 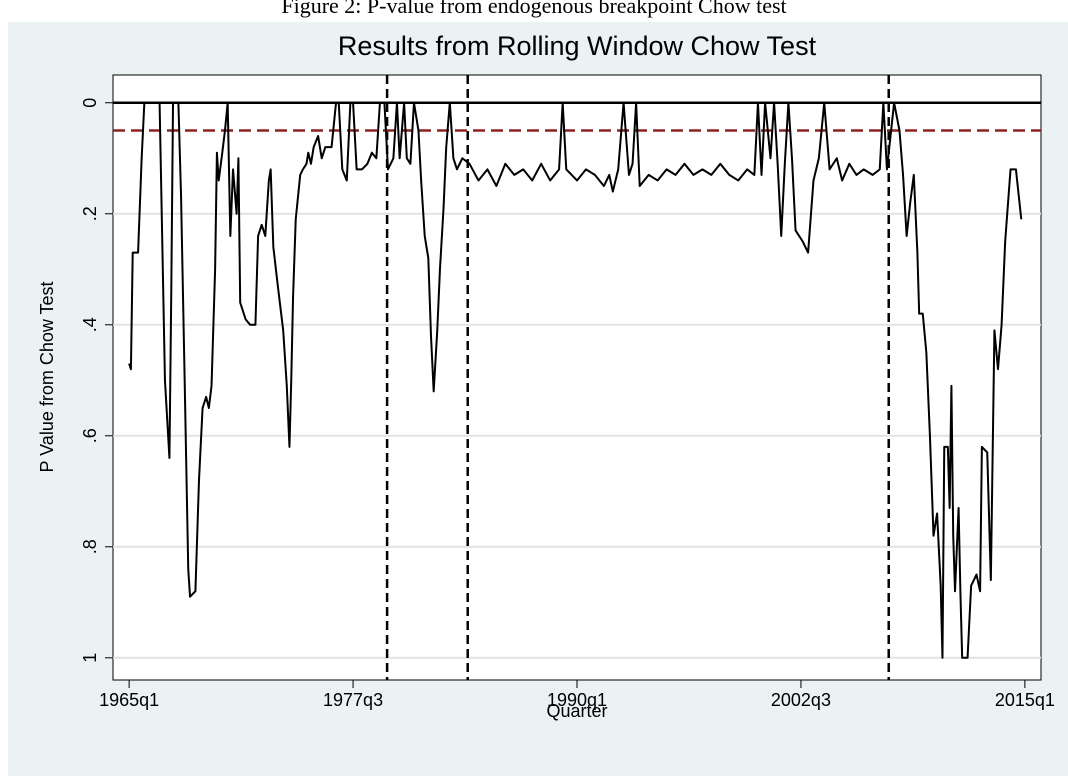 I want to click on y-tick-label: .8, so click(x=90, y=546).